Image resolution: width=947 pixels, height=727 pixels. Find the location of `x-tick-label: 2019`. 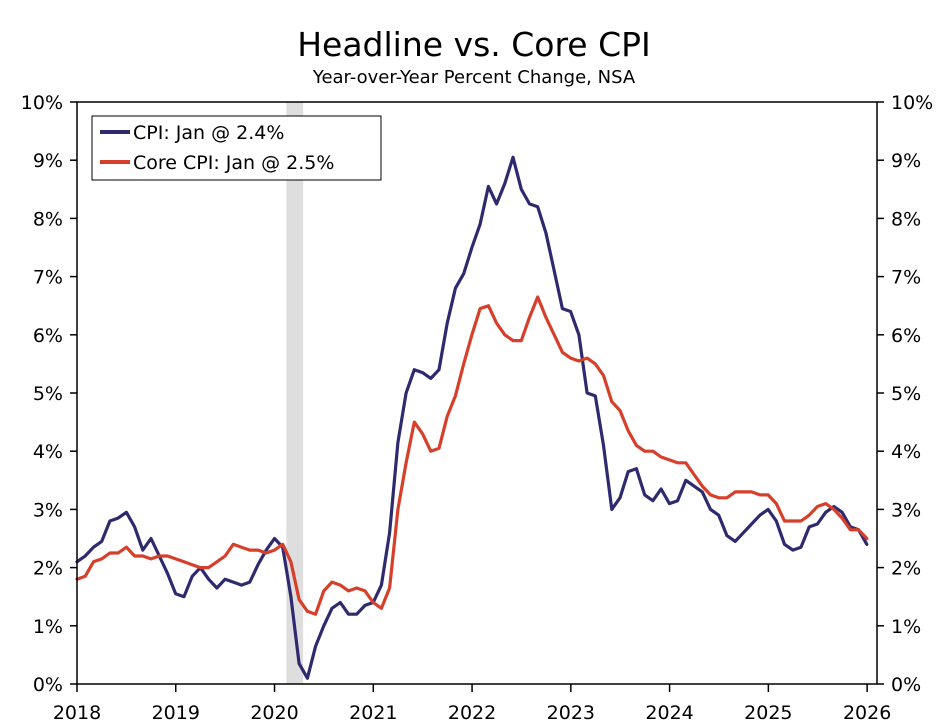

x-tick-label: 2019 is located at coordinates (176, 713).